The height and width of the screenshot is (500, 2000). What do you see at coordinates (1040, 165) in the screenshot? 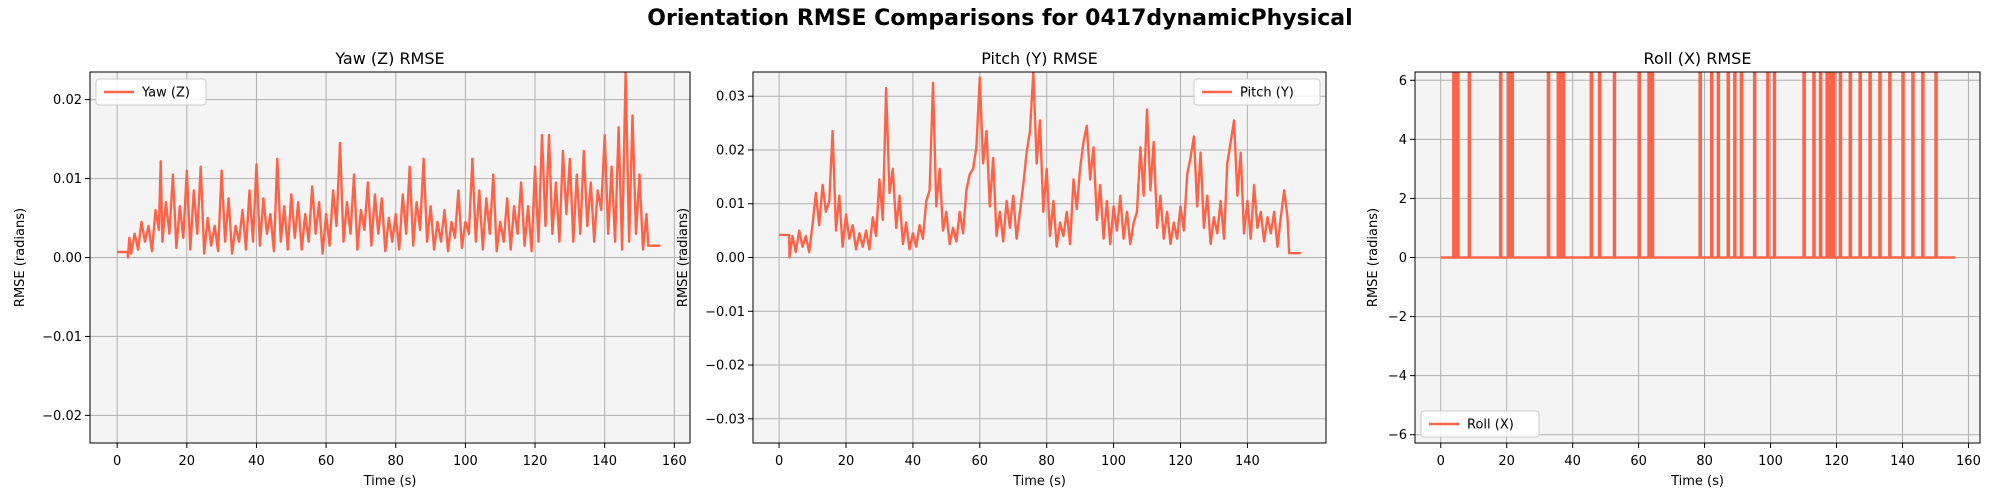
I see `pitch-y-series-line` at bounding box center [1040, 165].